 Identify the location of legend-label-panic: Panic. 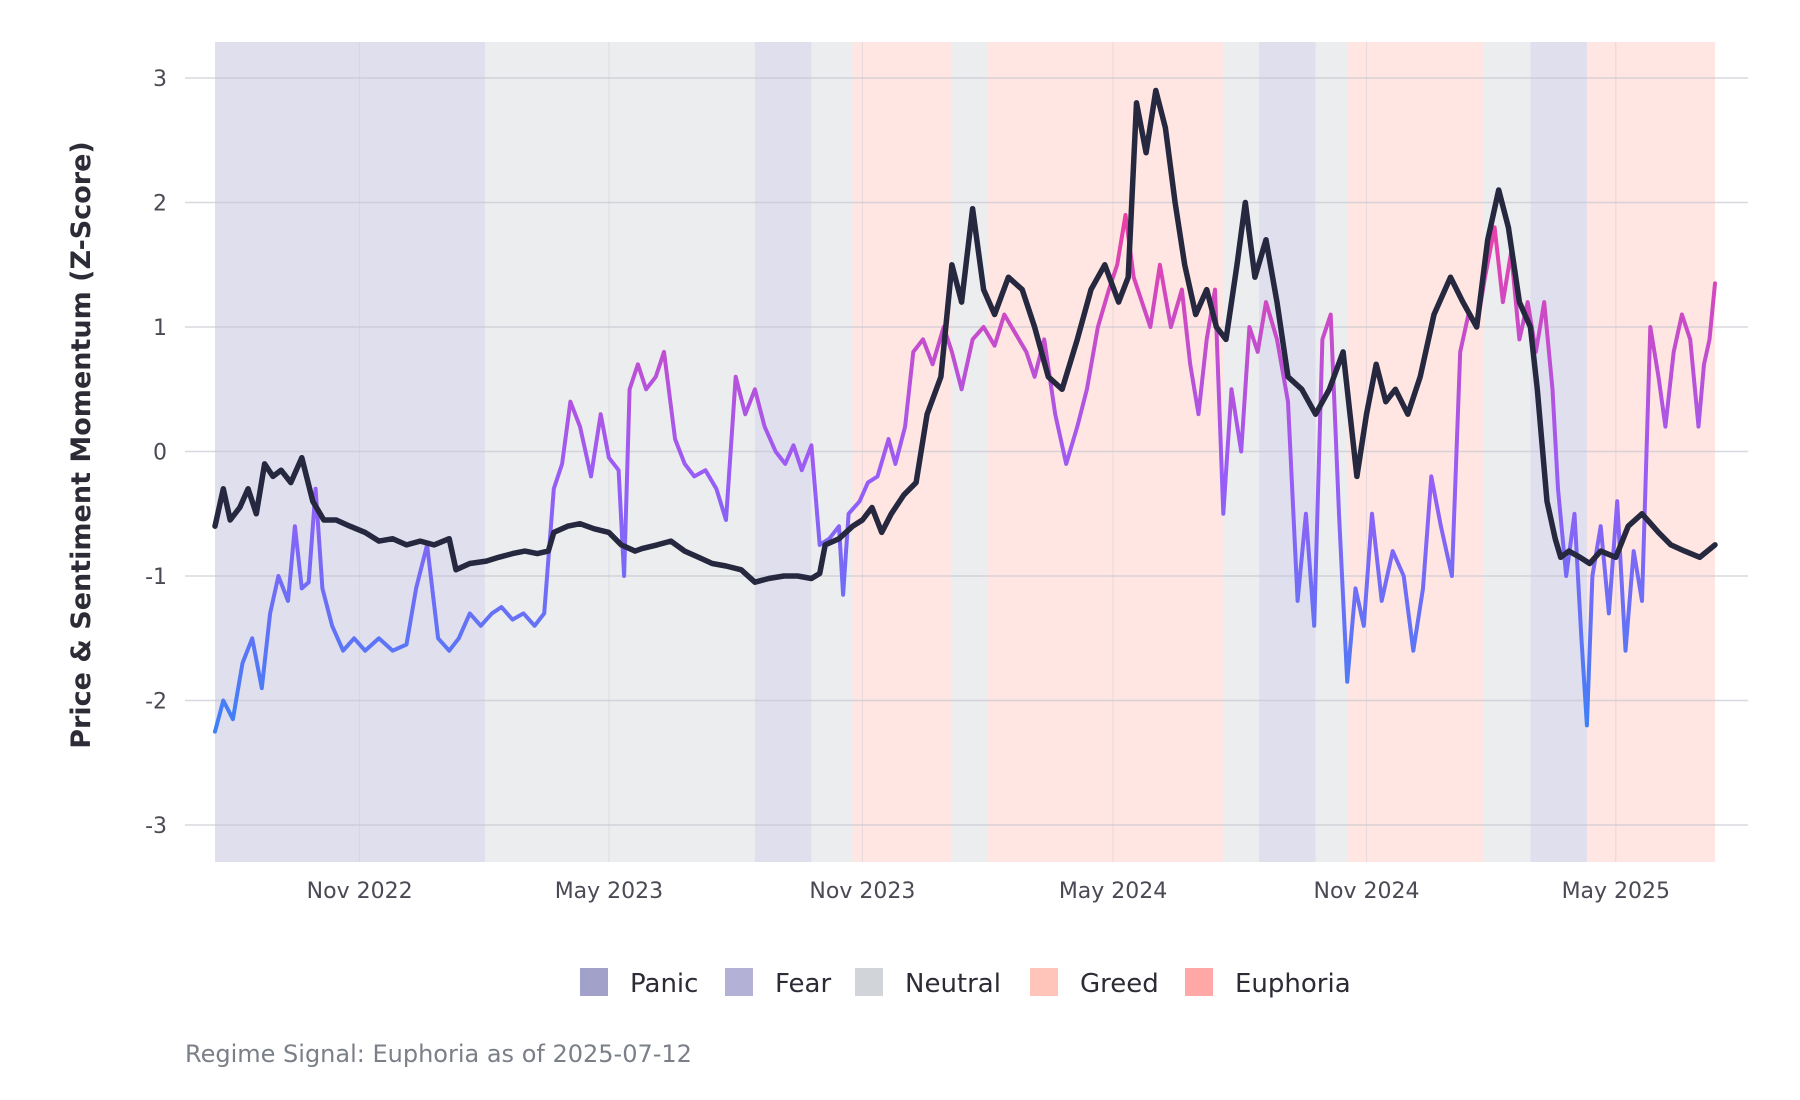
(664, 984).